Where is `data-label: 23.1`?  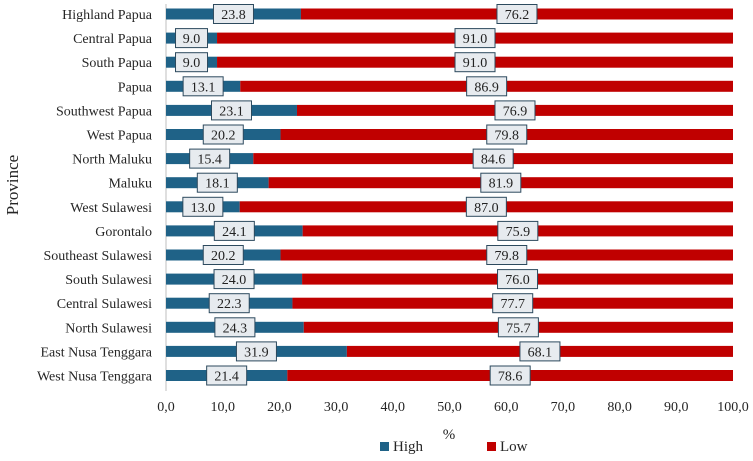 data-label: 23.1 is located at coordinates (231, 111).